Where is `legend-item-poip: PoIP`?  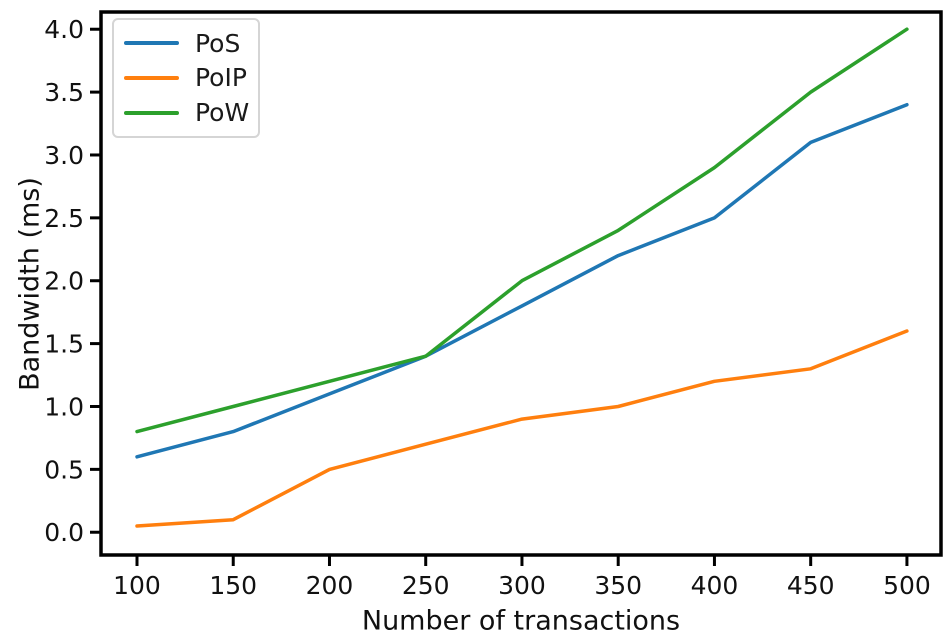
legend-item-poip: PoIP is located at coordinates (191, 77).